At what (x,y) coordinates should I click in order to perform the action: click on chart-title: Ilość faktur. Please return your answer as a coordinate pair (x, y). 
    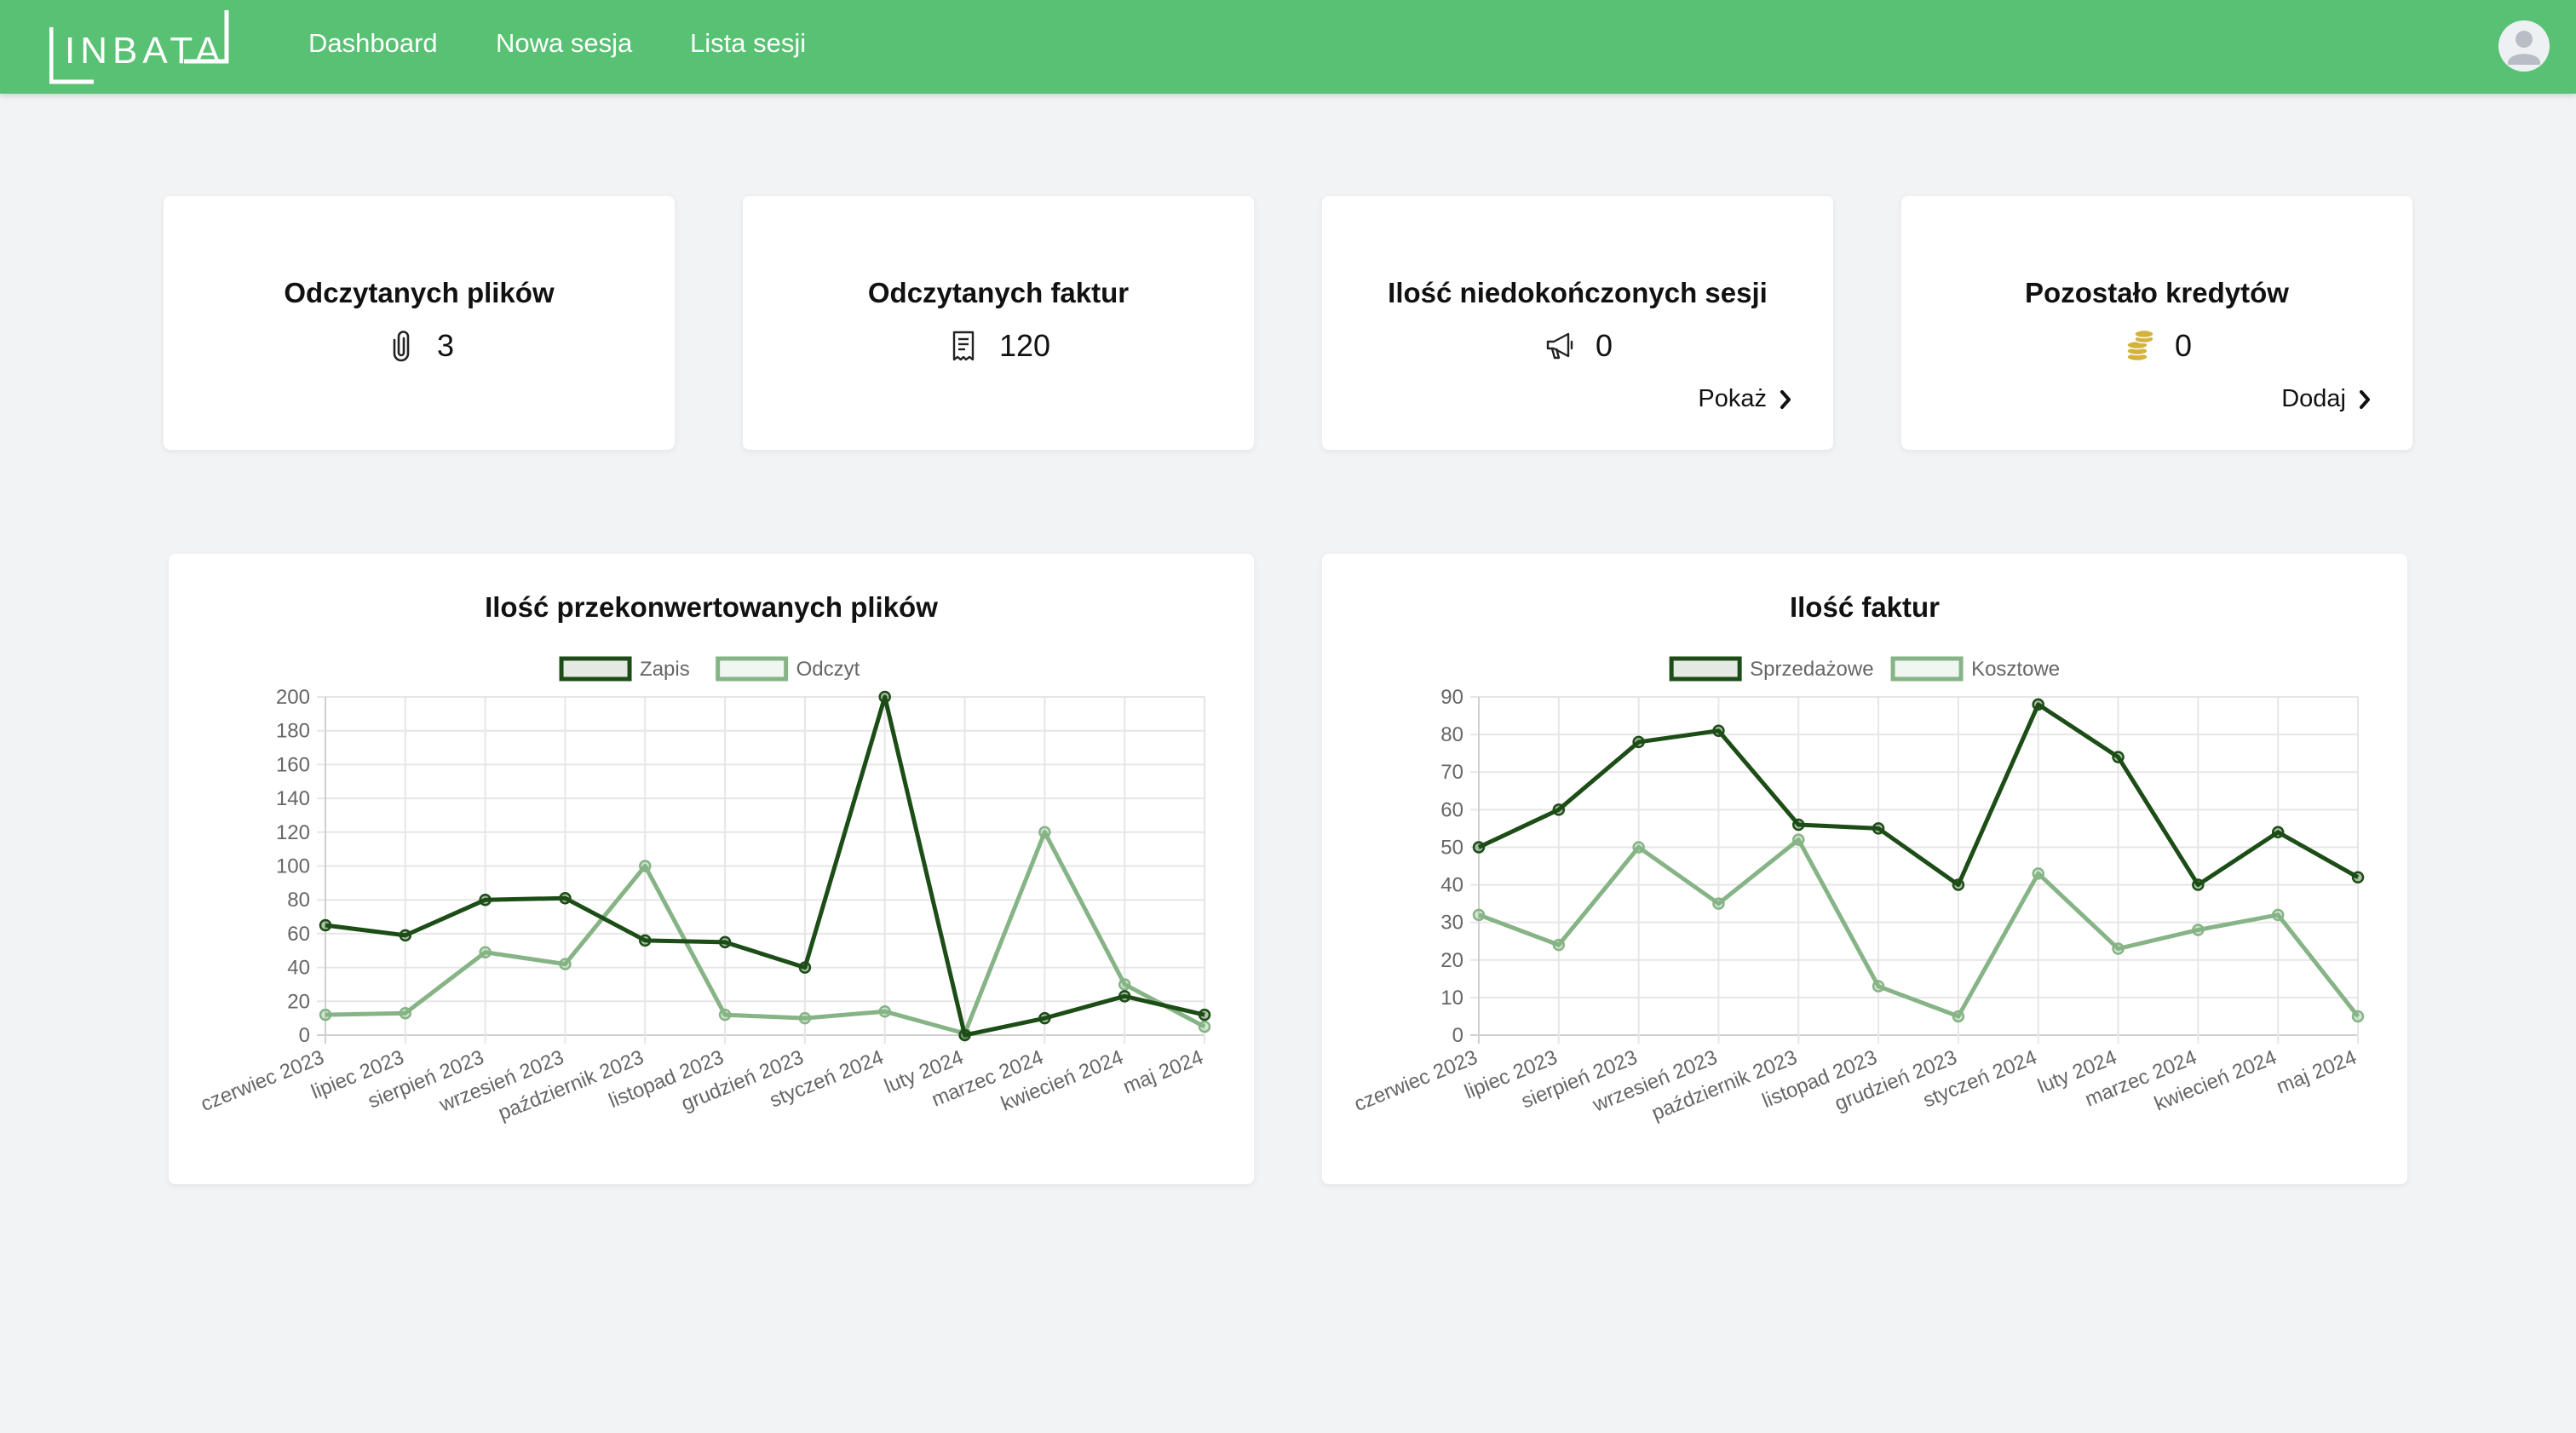
    Looking at the image, I should click on (1865, 607).